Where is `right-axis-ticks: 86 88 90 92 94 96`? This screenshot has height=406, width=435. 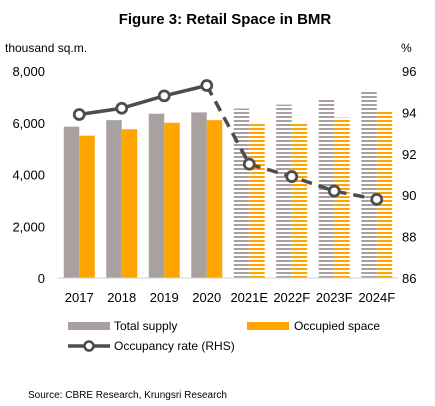 right-axis-ticks: 86 88 90 92 94 96 is located at coordinates (409, 175).